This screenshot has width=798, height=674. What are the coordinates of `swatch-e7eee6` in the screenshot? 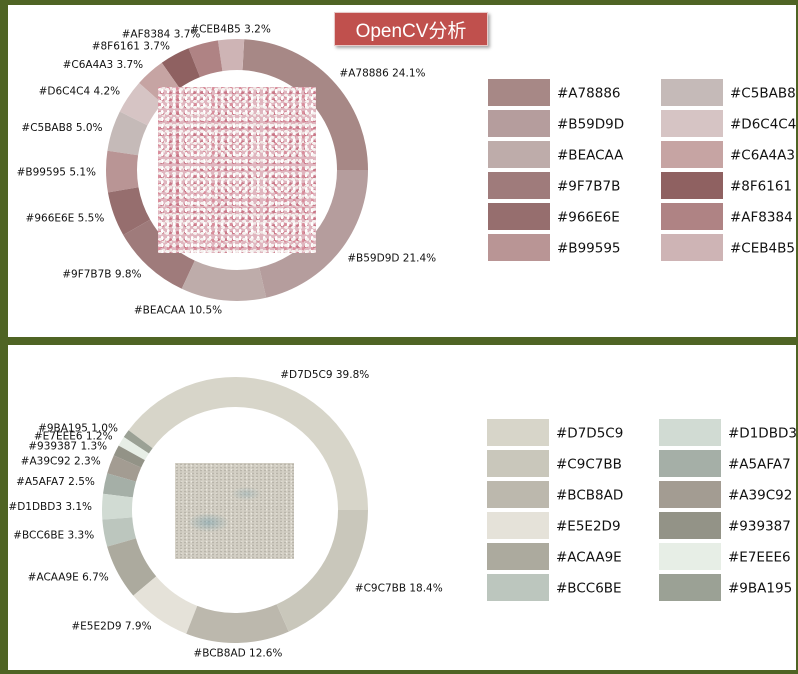 It's located at (690, 556).